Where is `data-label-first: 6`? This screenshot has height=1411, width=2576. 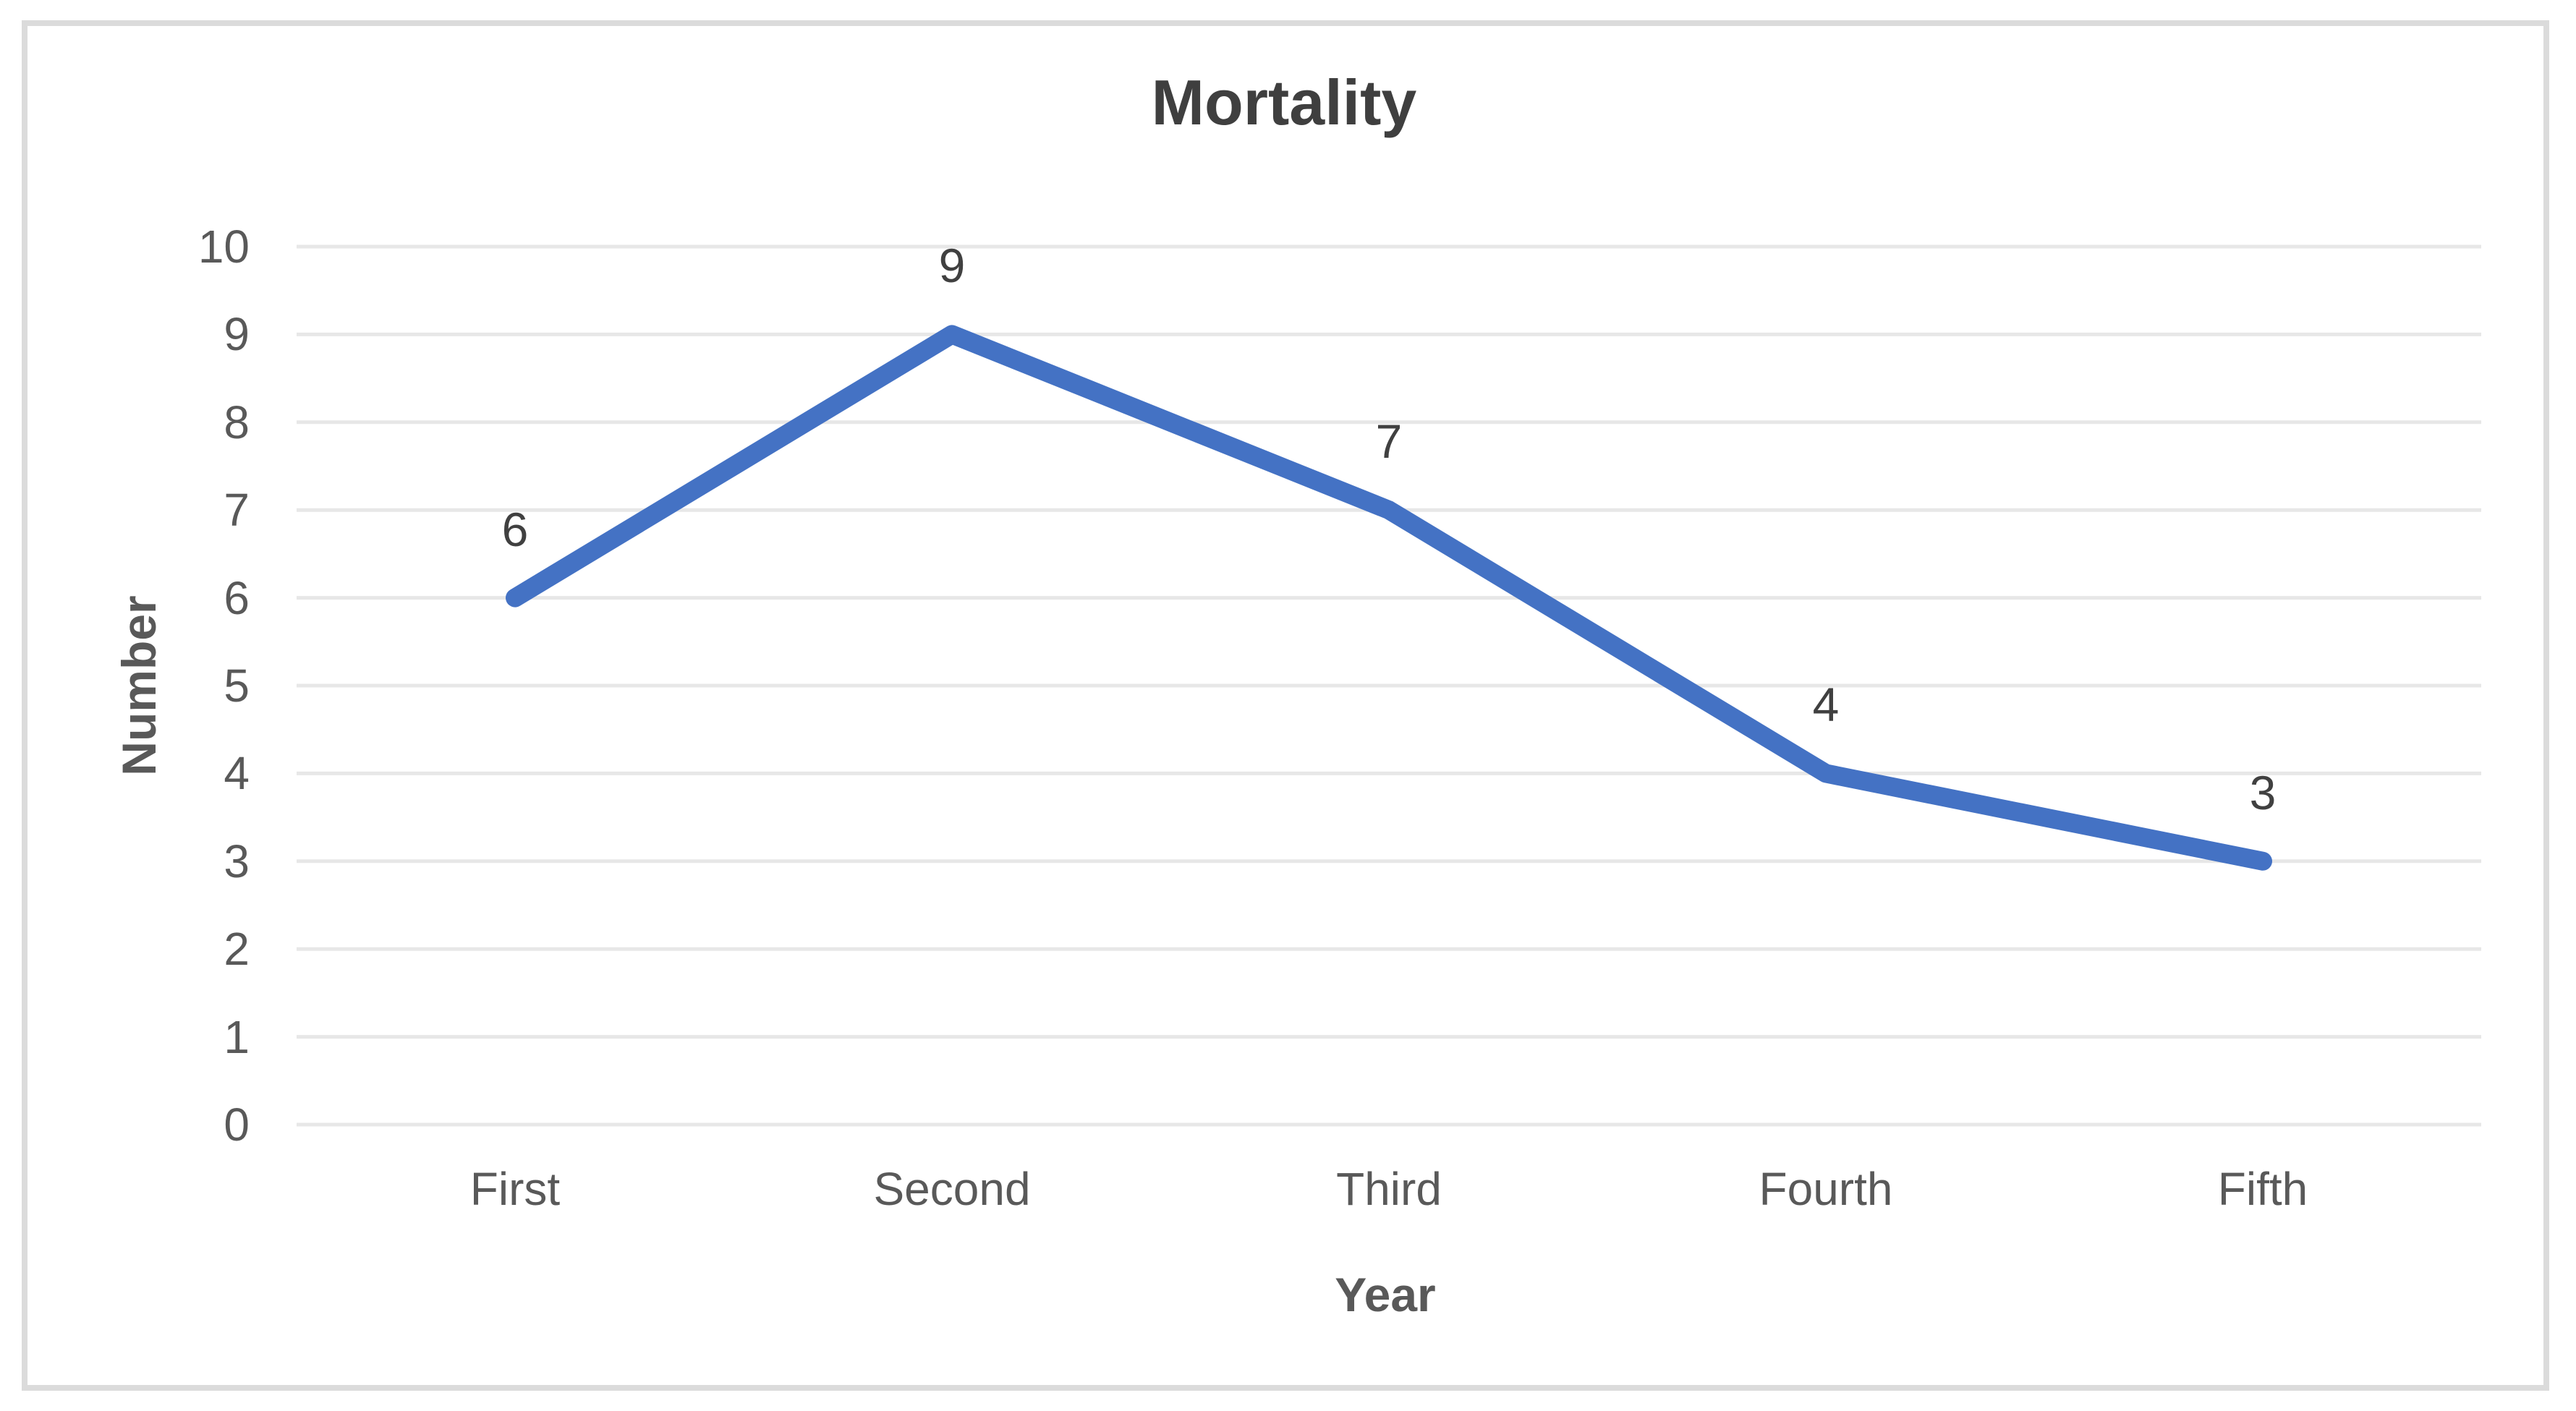
data-label-first: 6 is located at coordinates (515, 529).